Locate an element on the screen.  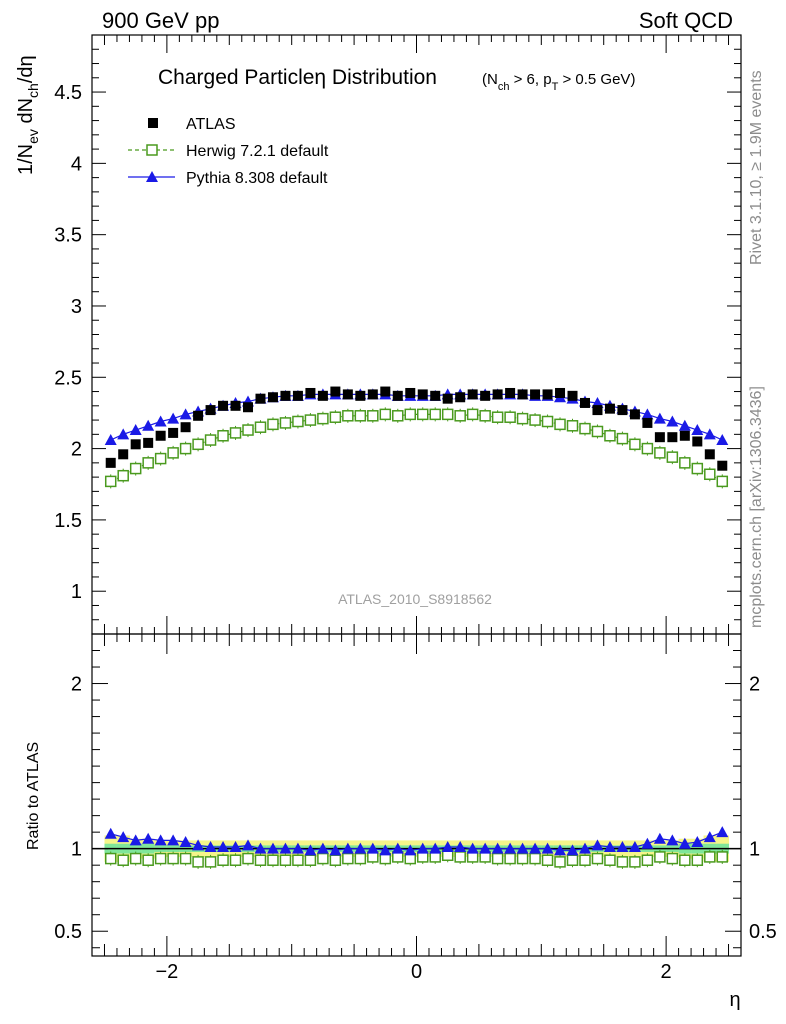
main-ytick-label: 1 is located at coordinates (76, 592).